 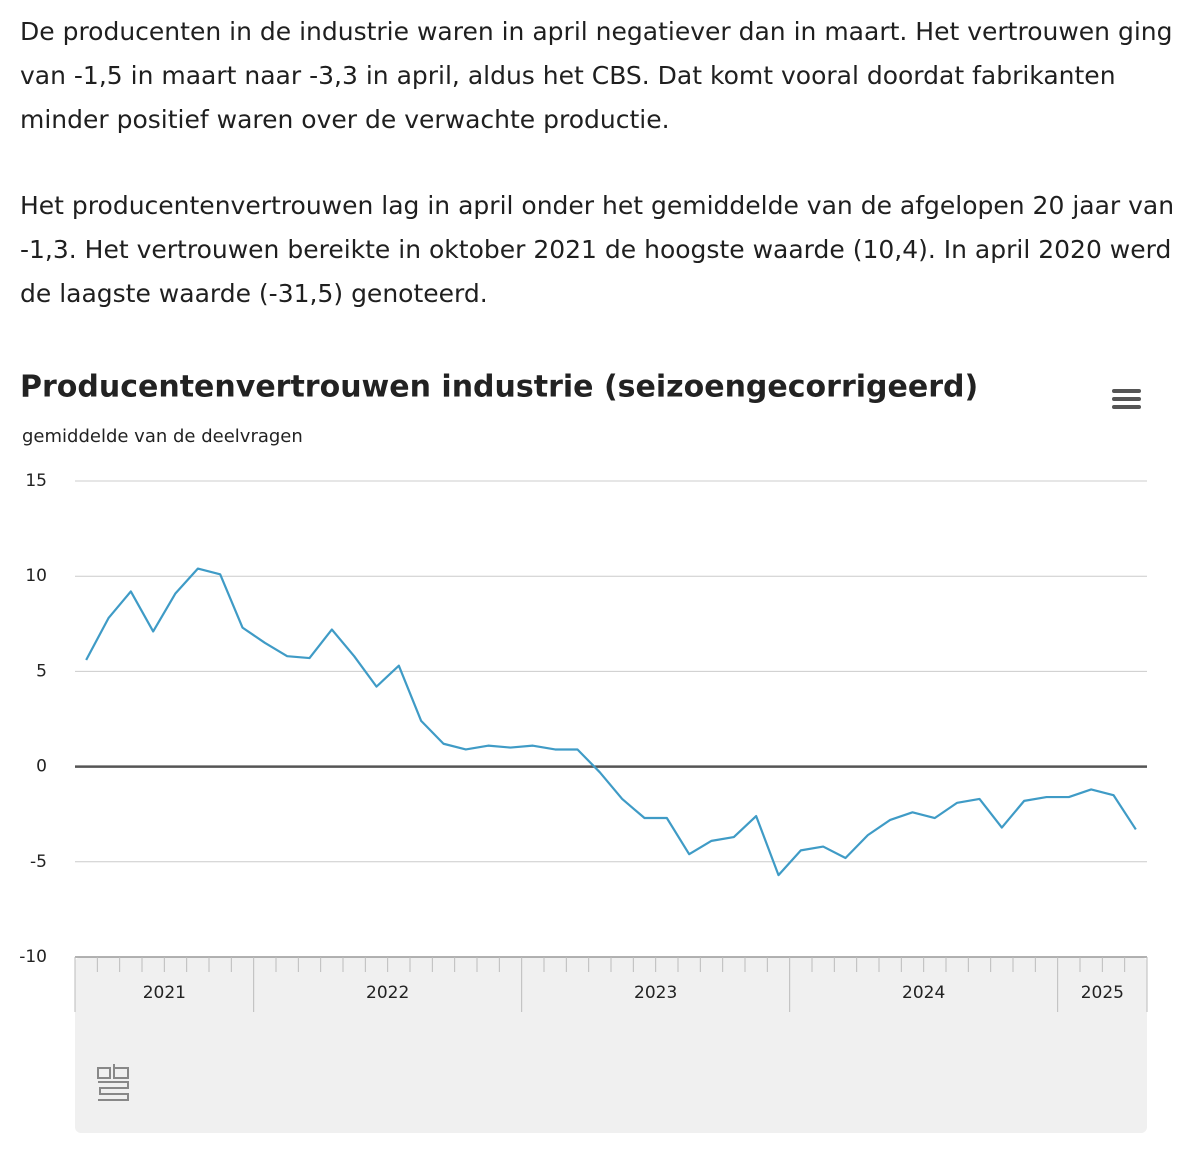 What do you see at coordinates (923, 993) in the screenshot?
I see `x-group-label: 2024` at bounding box center [923, 993].